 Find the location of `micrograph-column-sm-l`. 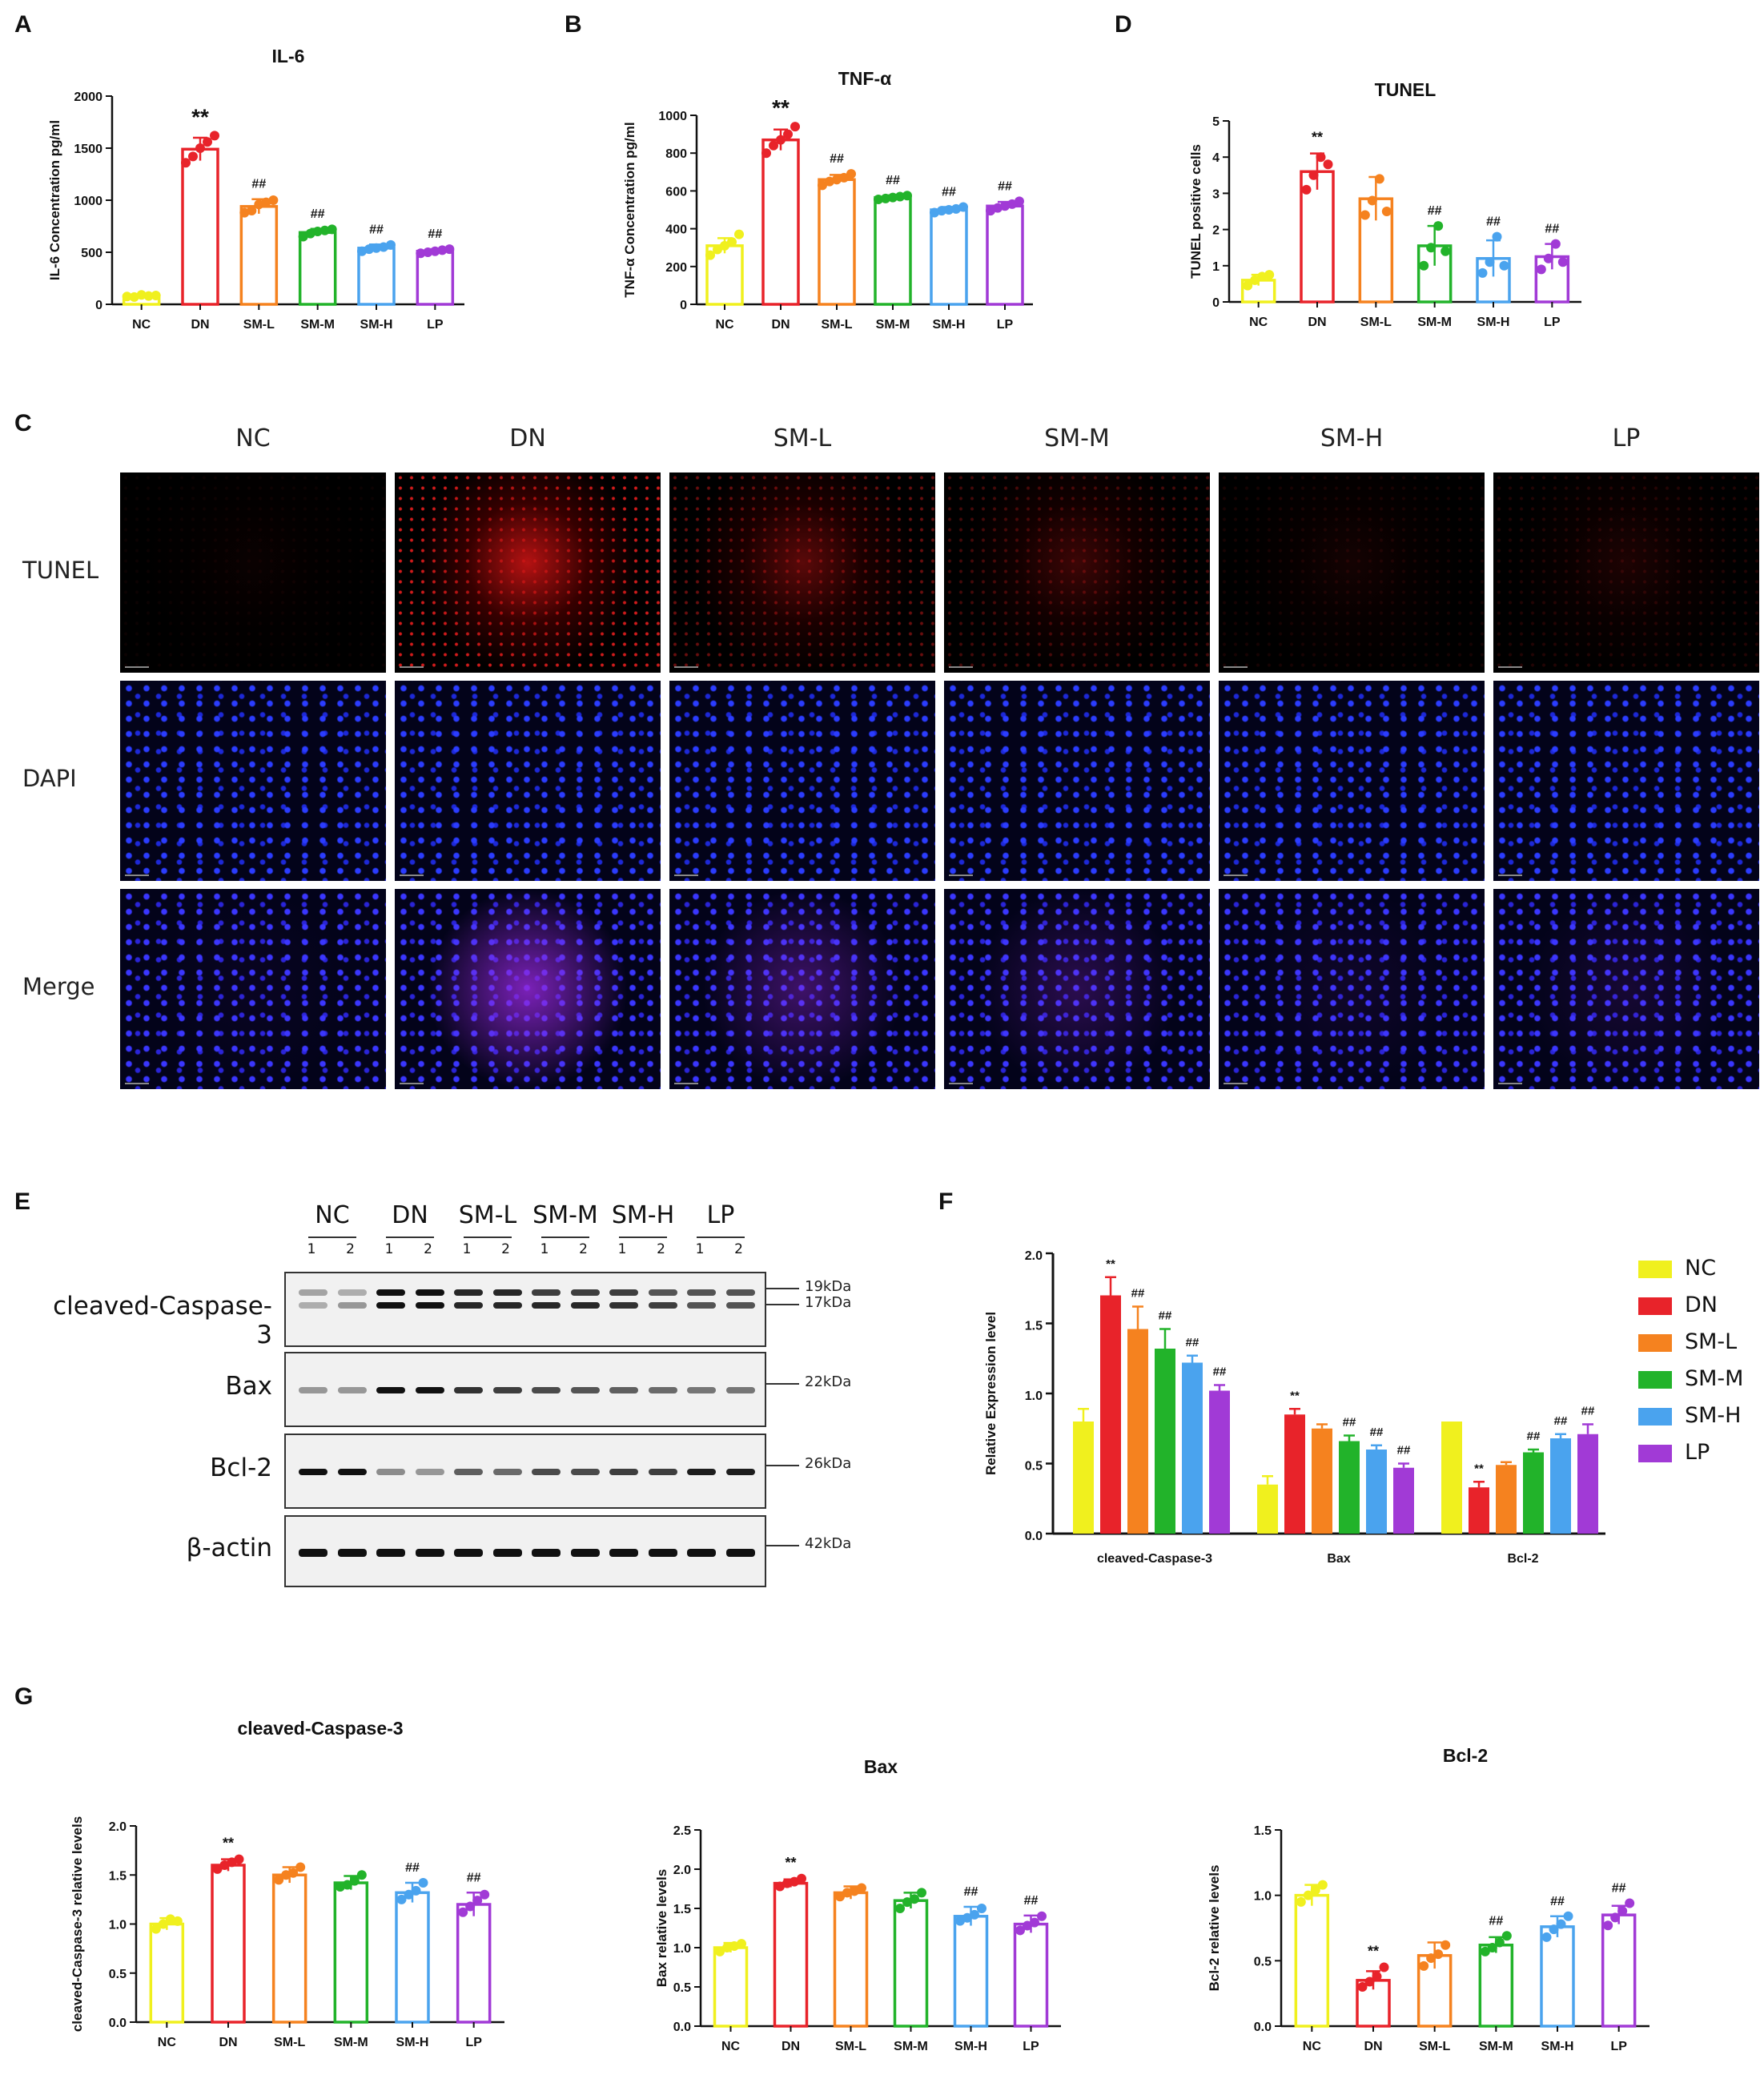

micrograph-column-sm-l is located at coordinates (802, 780).